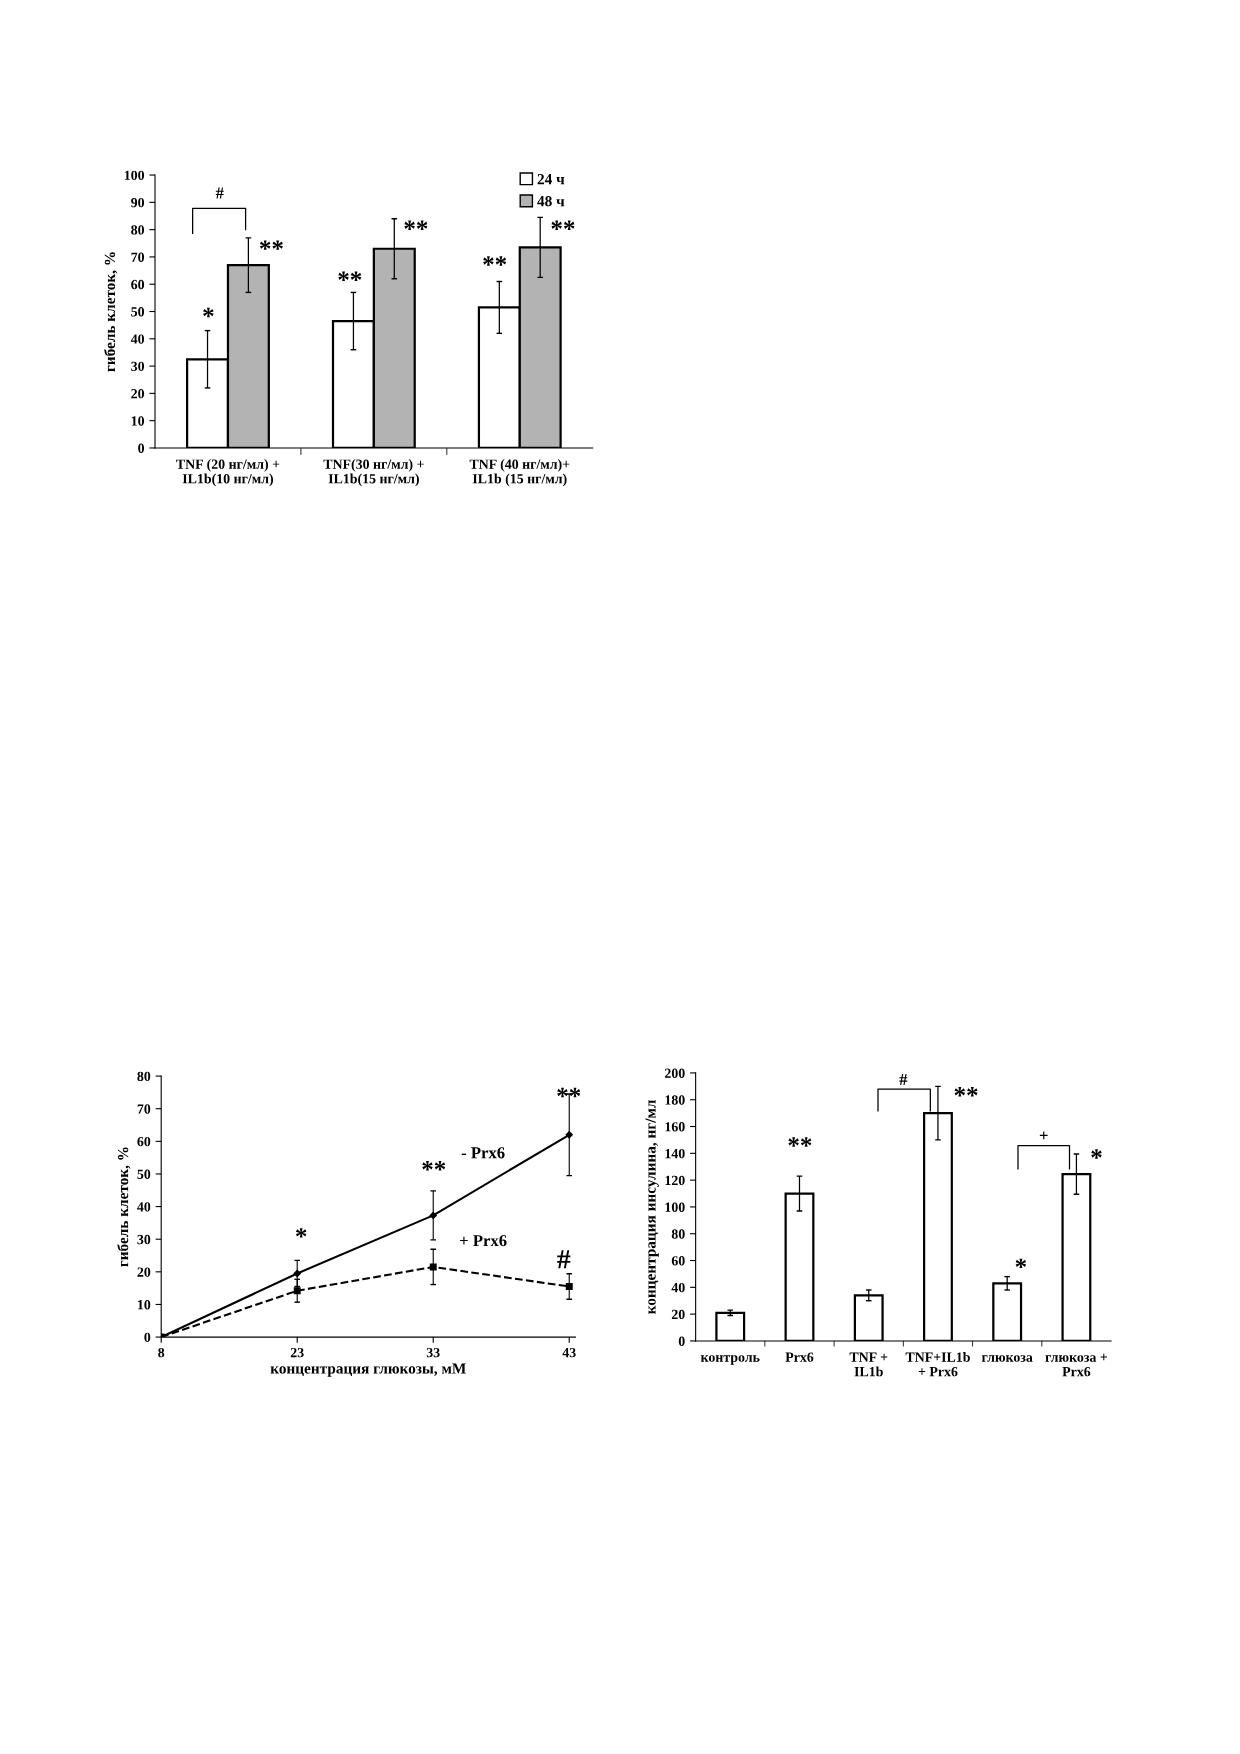 Image resolution: width=1240 pixels, height=1754 pixels. I want to click on x-tick-label: TNF(30 нг/мл) + IL1b(15 нг/мл), so click(373, 473).